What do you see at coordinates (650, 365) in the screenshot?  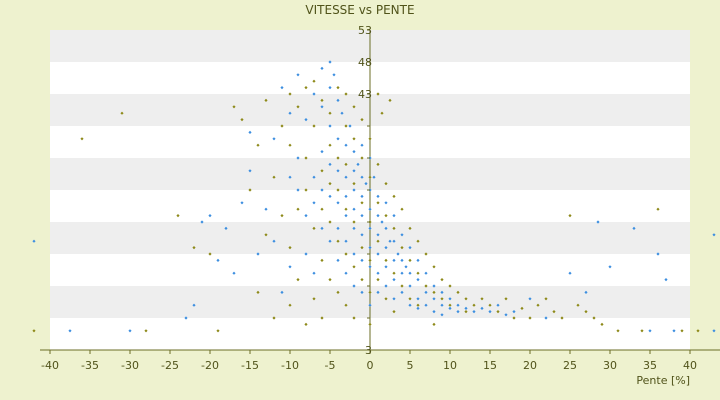 I see `x-tick-label: 35` at bounding box center [650, 365].